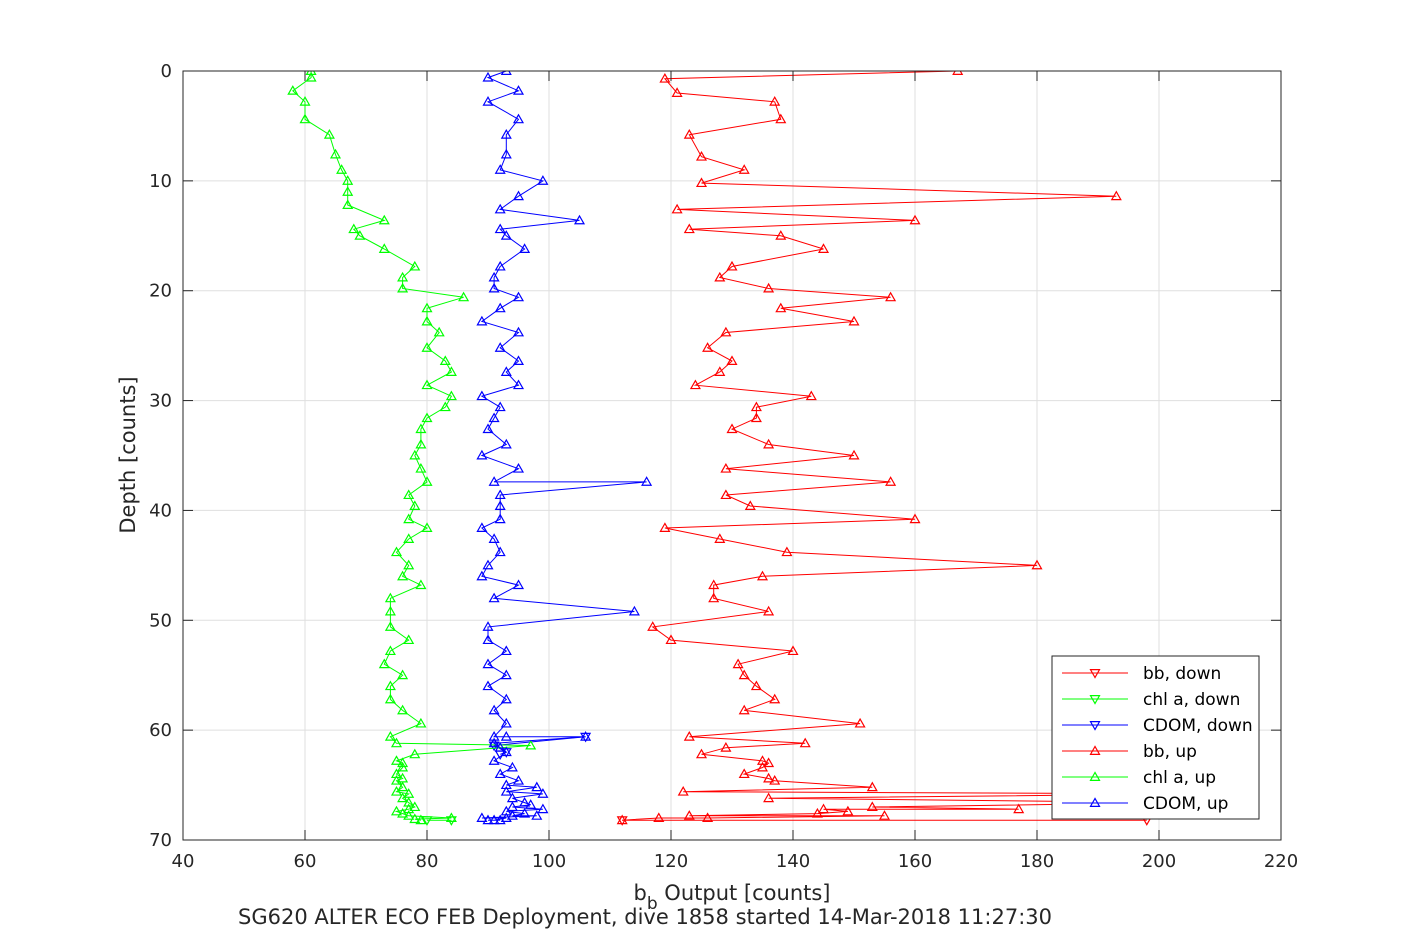  Describe the element at coordinates (160, 401) in the screenshot. I see `y-tick-label: 30` at that location.